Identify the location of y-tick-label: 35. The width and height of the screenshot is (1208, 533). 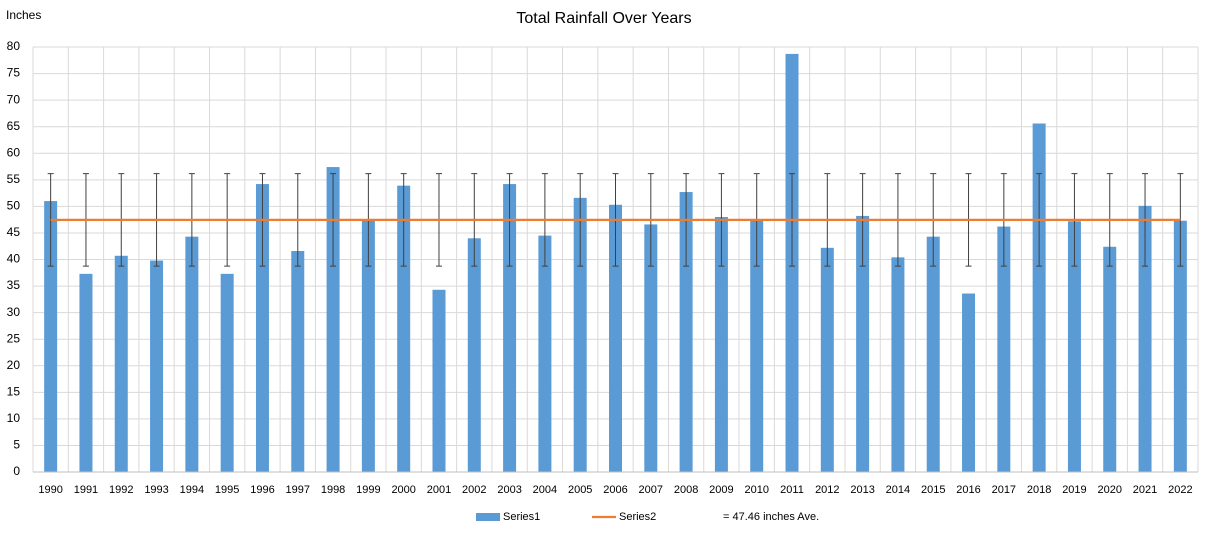
(14, 285).